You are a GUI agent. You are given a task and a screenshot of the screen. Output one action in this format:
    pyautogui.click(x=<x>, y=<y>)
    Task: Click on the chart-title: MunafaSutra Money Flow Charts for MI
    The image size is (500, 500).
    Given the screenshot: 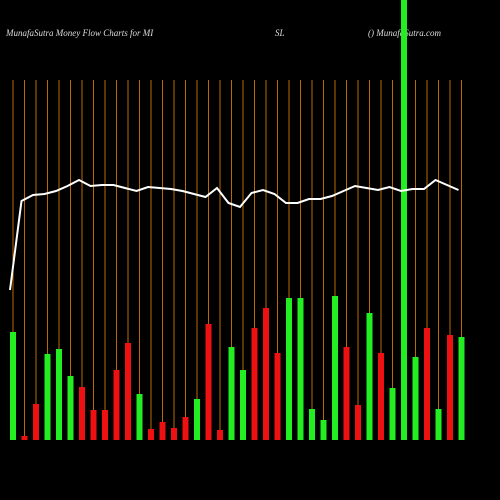 What is the action you would take?
    pyautogui.click(x=79, y=33)
    